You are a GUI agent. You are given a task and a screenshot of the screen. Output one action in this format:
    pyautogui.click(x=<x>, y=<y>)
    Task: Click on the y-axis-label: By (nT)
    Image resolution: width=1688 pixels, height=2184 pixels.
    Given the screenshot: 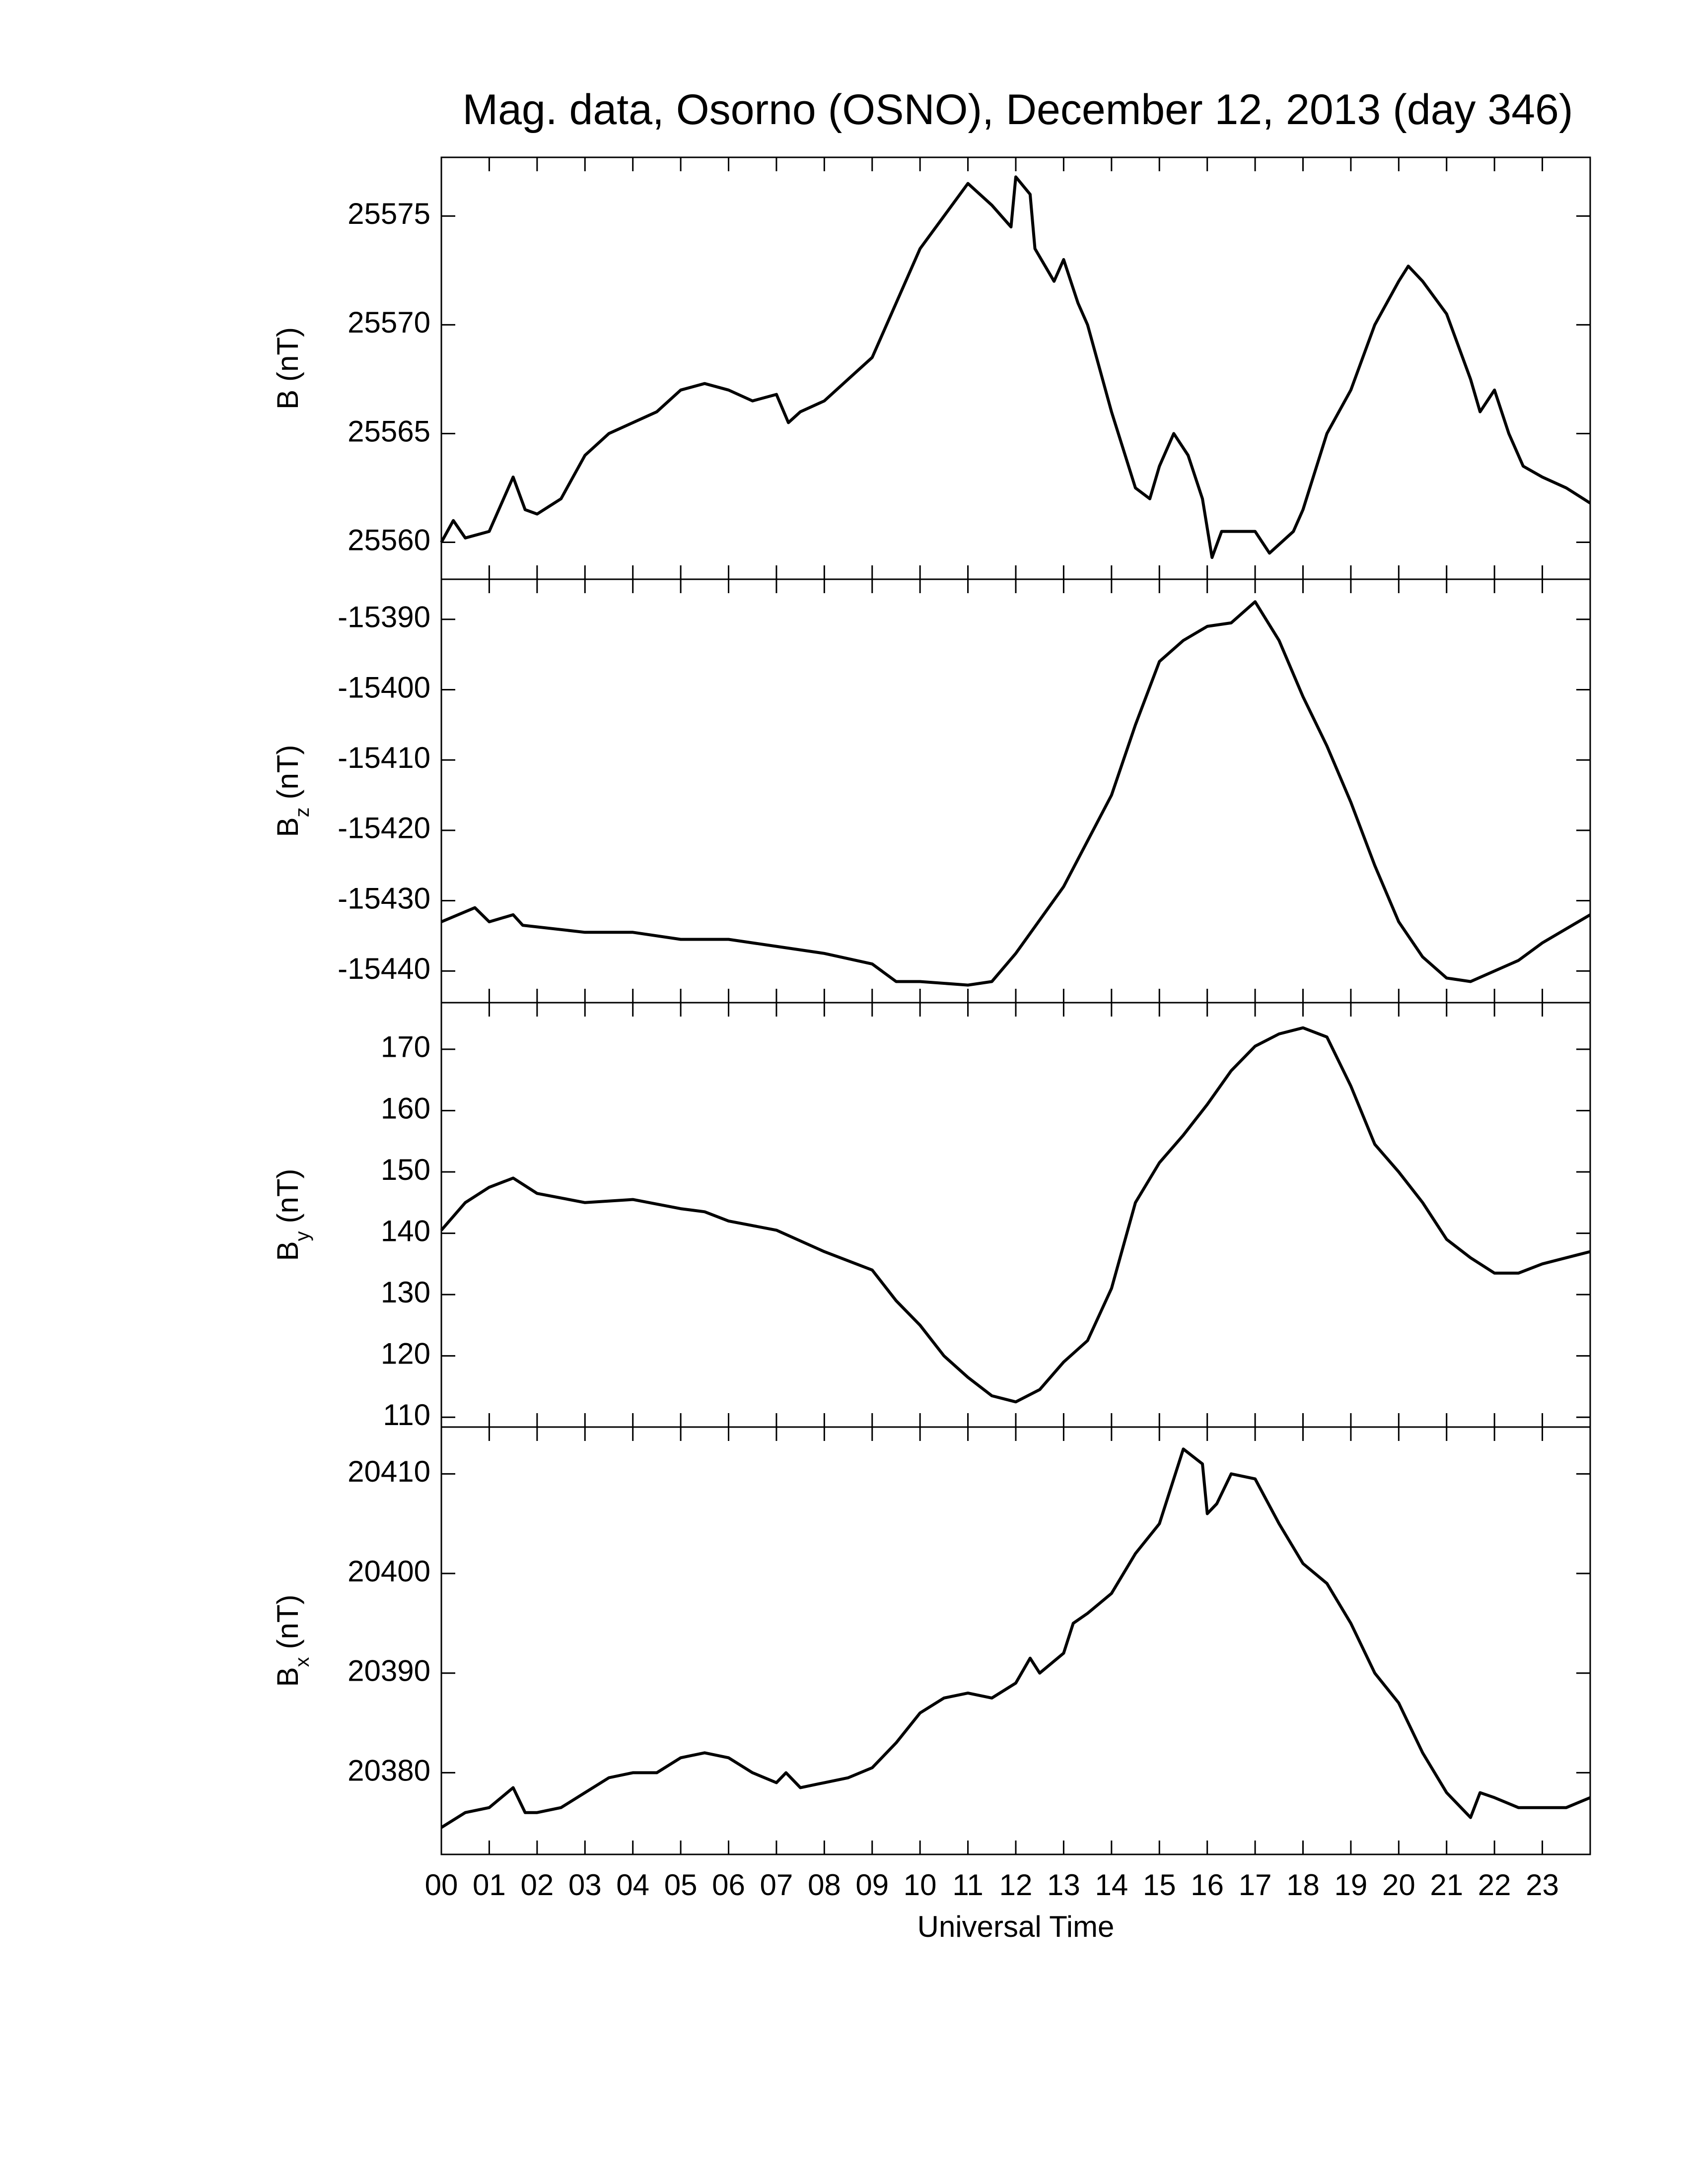 What is the action you would take?
    pyautogui.click(x=292, y=1214)
    